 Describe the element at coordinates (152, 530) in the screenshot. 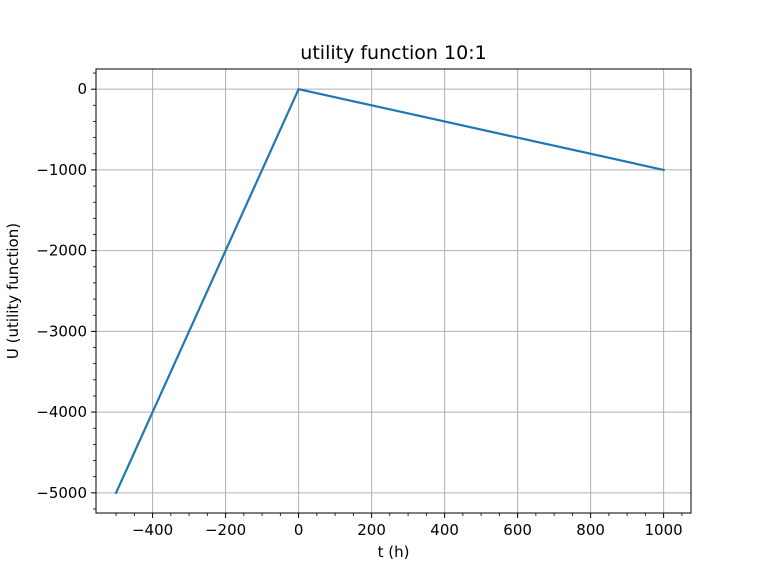

I see `x-tick-label: −400` at that location.